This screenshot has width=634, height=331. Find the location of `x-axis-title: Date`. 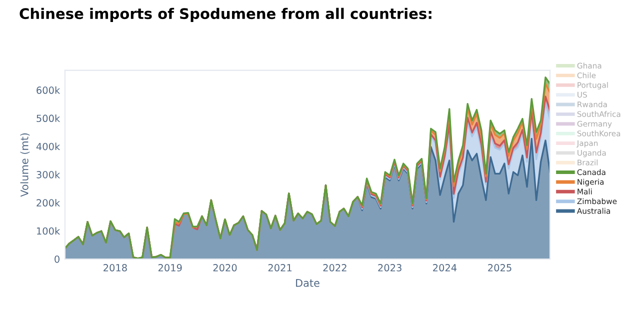

x-axis-title: Date is located at coordinates (308, 283).